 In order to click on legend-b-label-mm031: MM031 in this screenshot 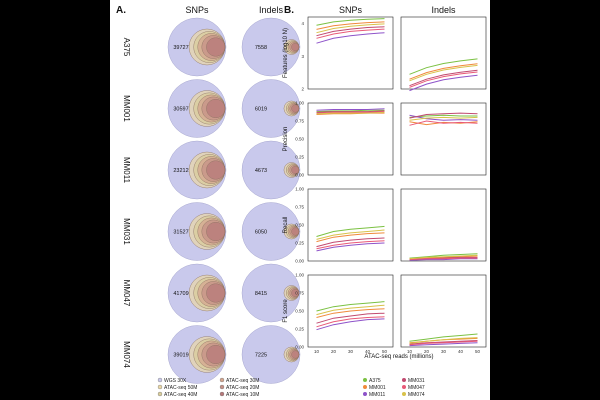, I will do `click(416, 381)`.